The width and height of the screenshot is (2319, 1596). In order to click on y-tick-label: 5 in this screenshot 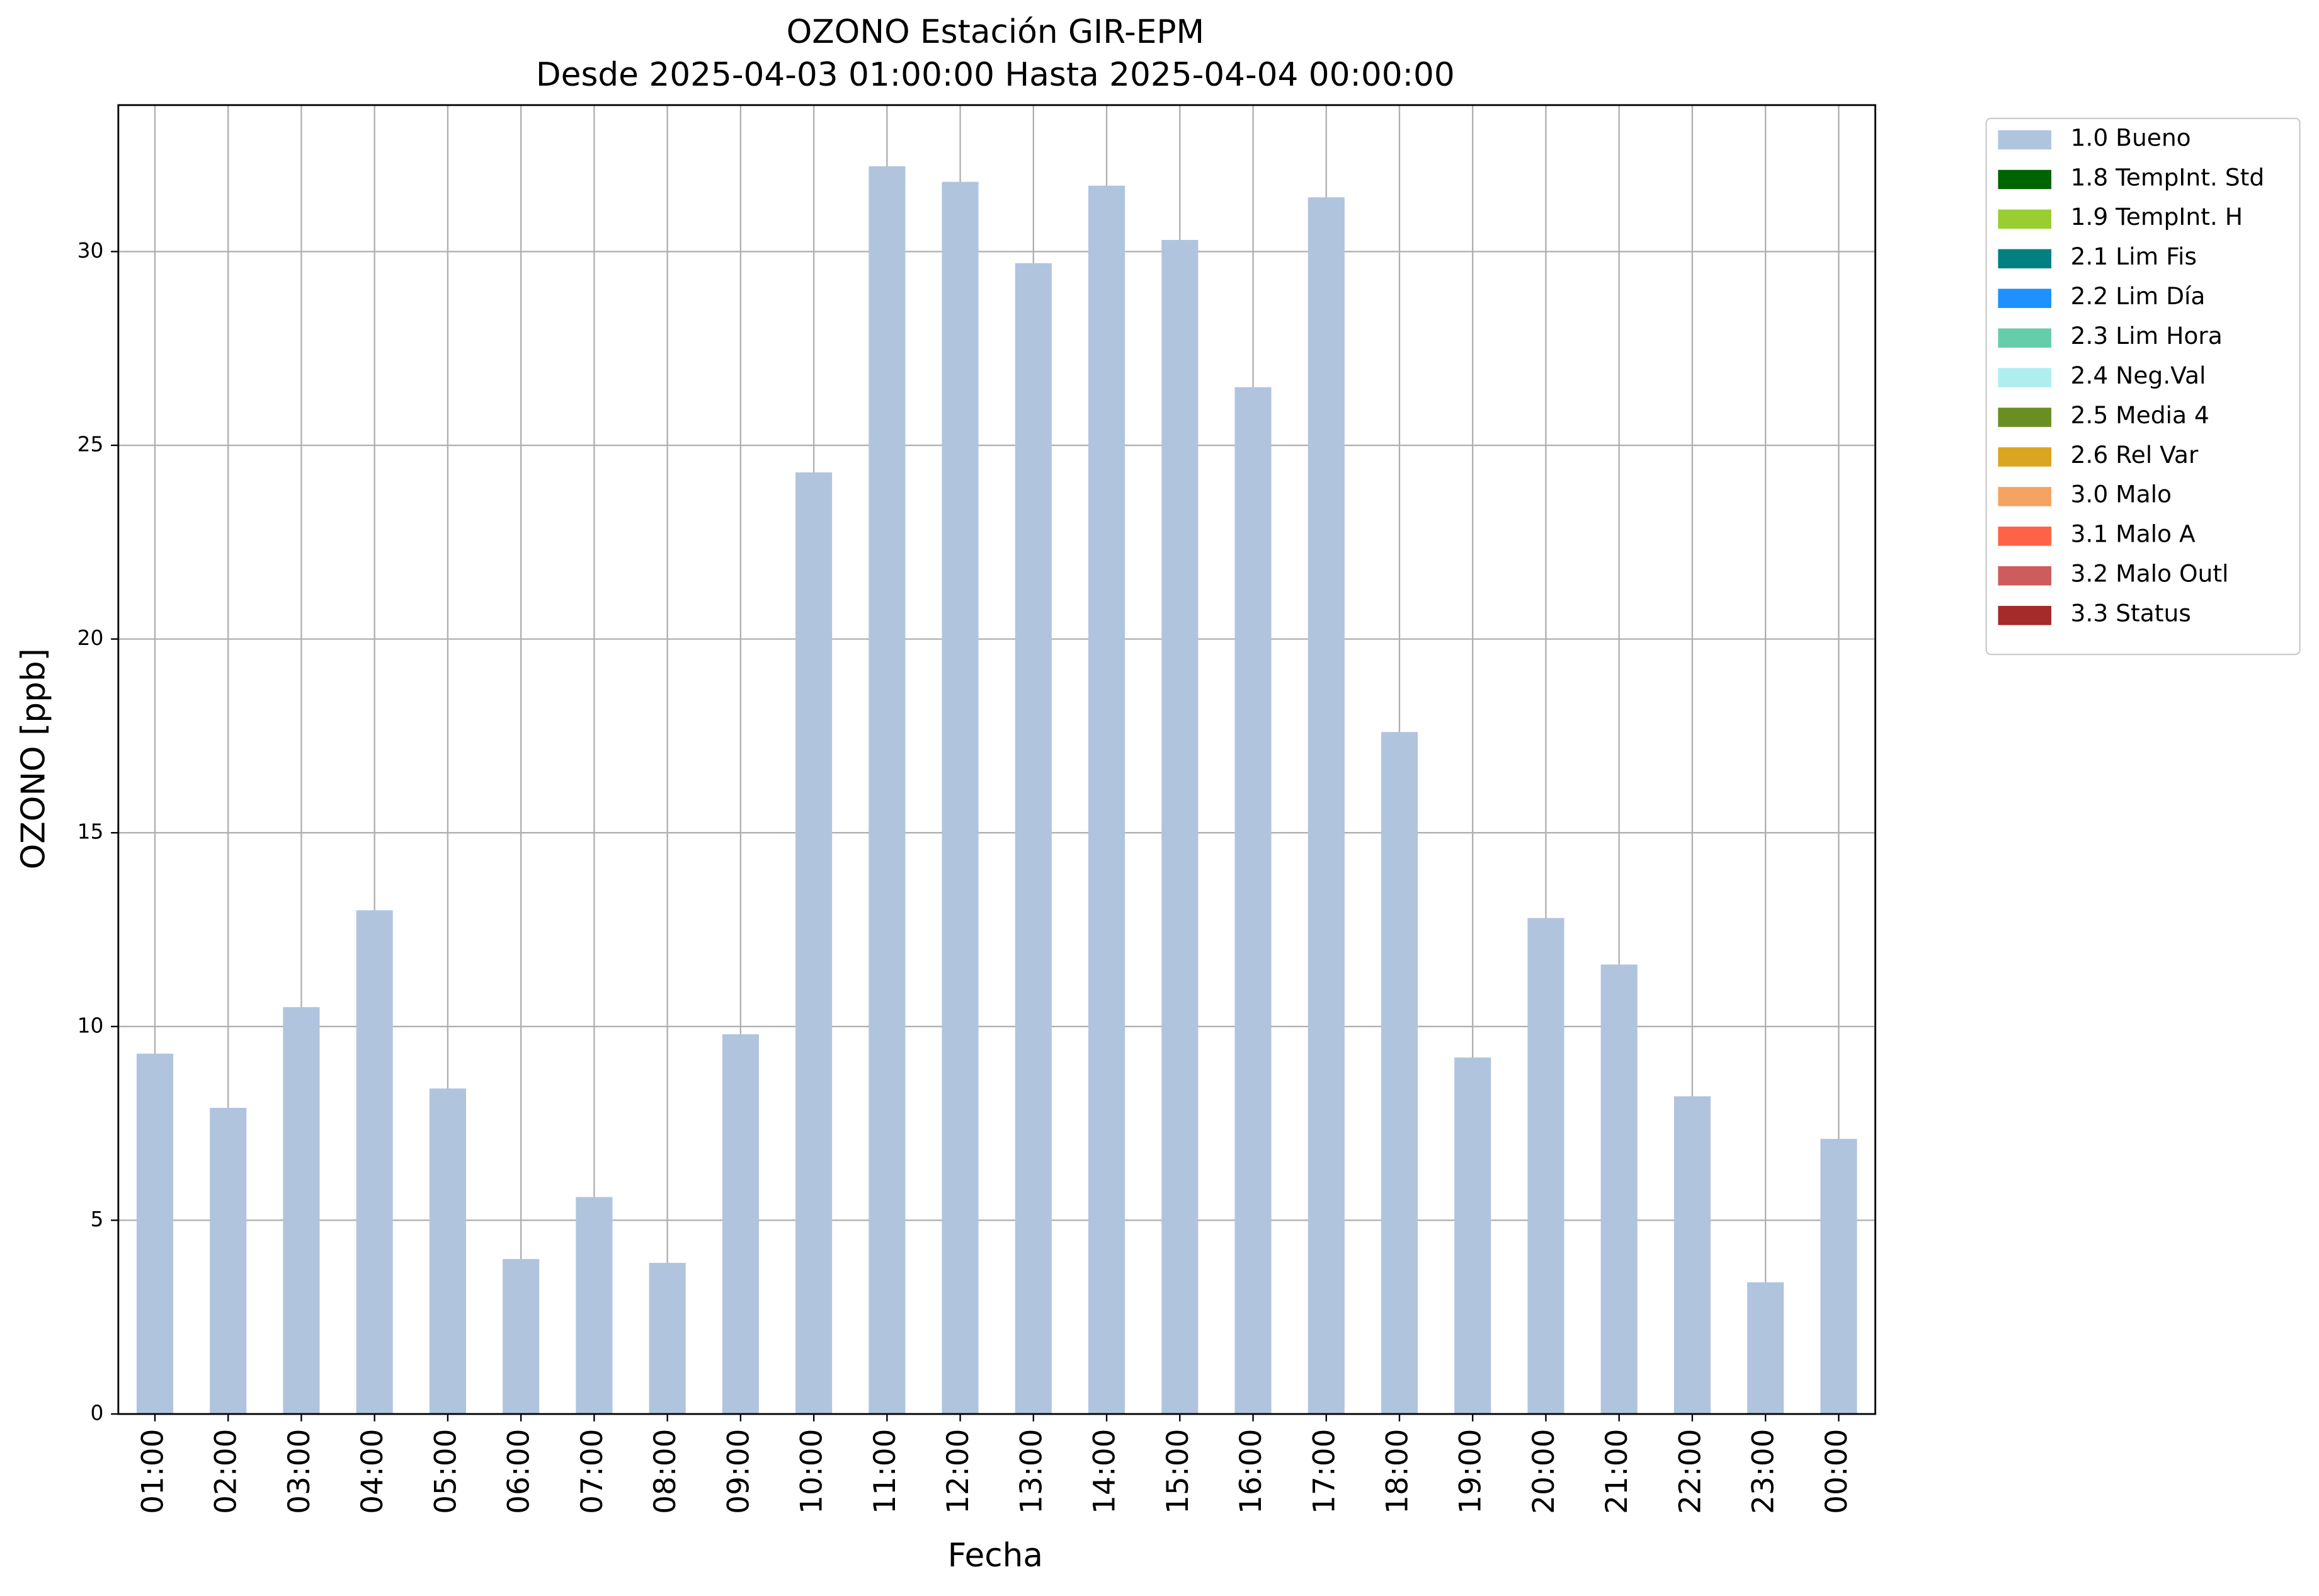, I will do `click(96, 1219)`.